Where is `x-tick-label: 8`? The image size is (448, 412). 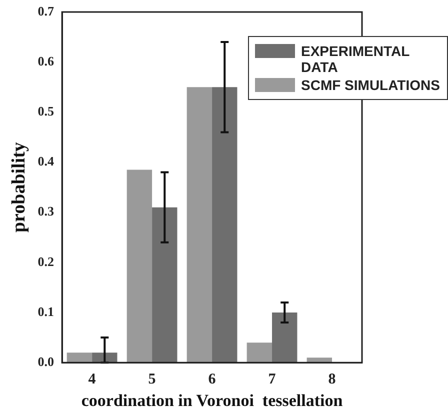 x-tick-label: 8 is located at coordinates (332, 379).